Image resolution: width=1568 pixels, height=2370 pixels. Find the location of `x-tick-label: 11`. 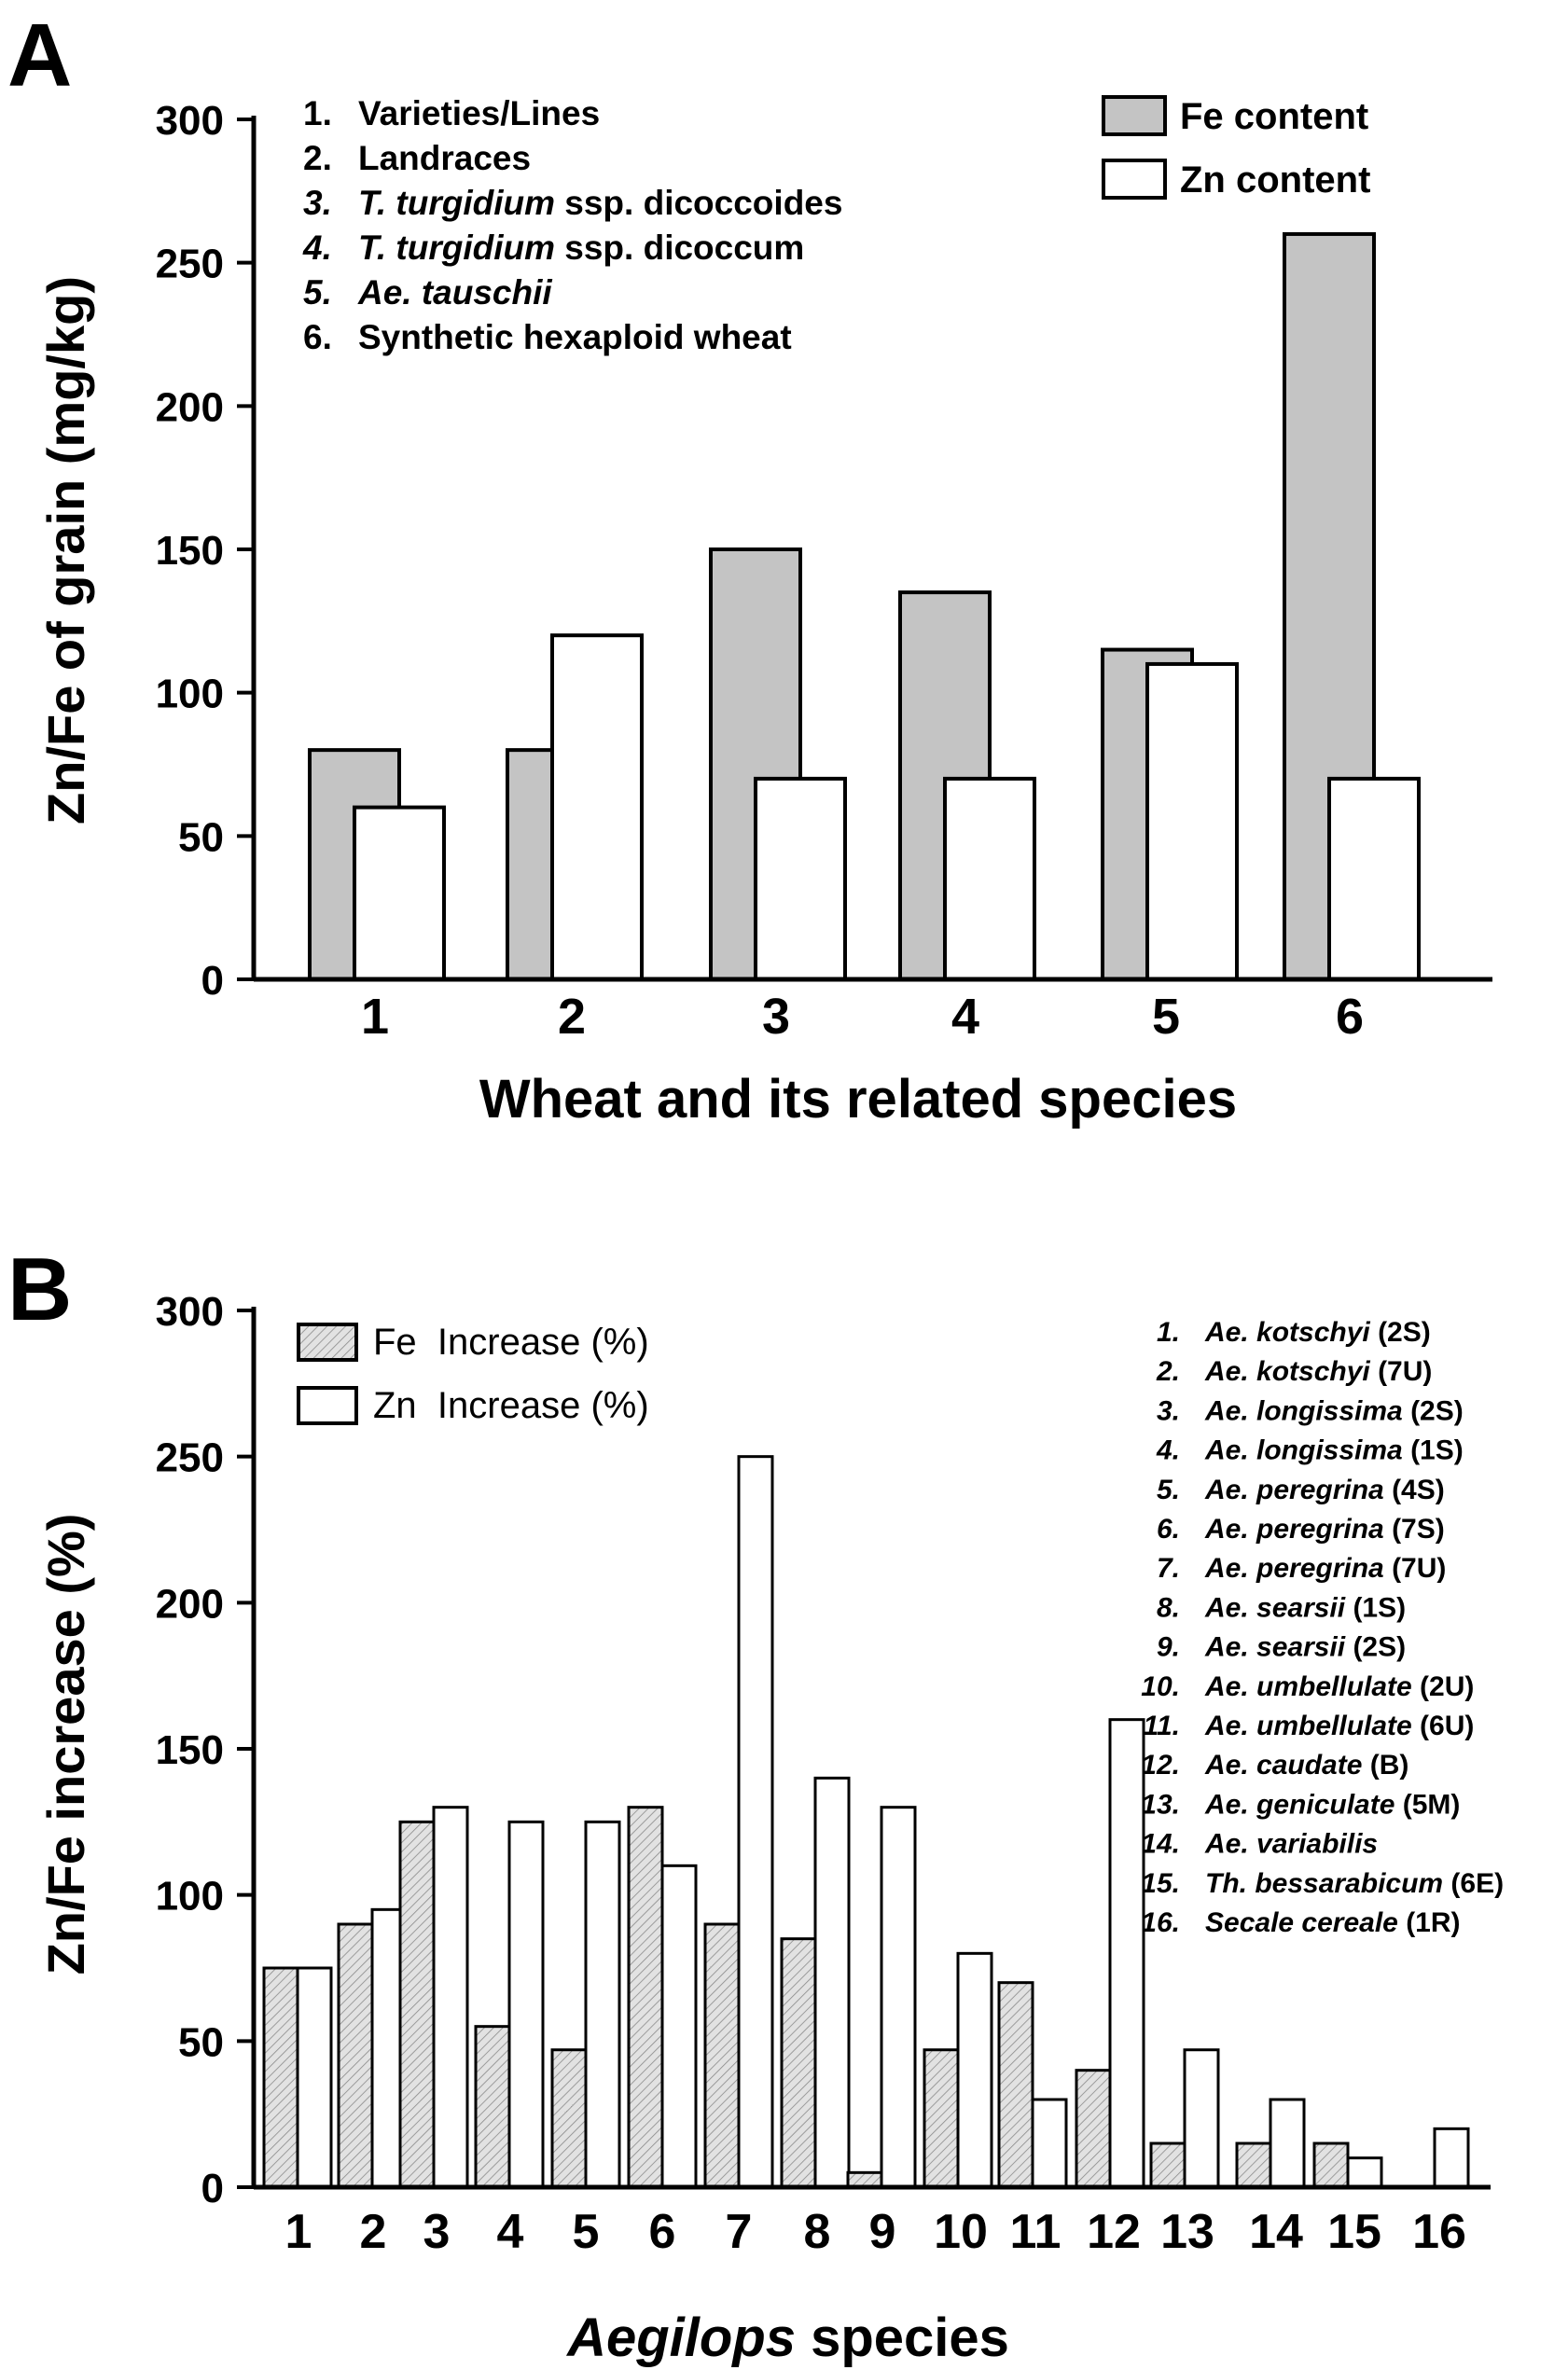

x-tick-label: 11 is located at coordinates (1036, 2232).